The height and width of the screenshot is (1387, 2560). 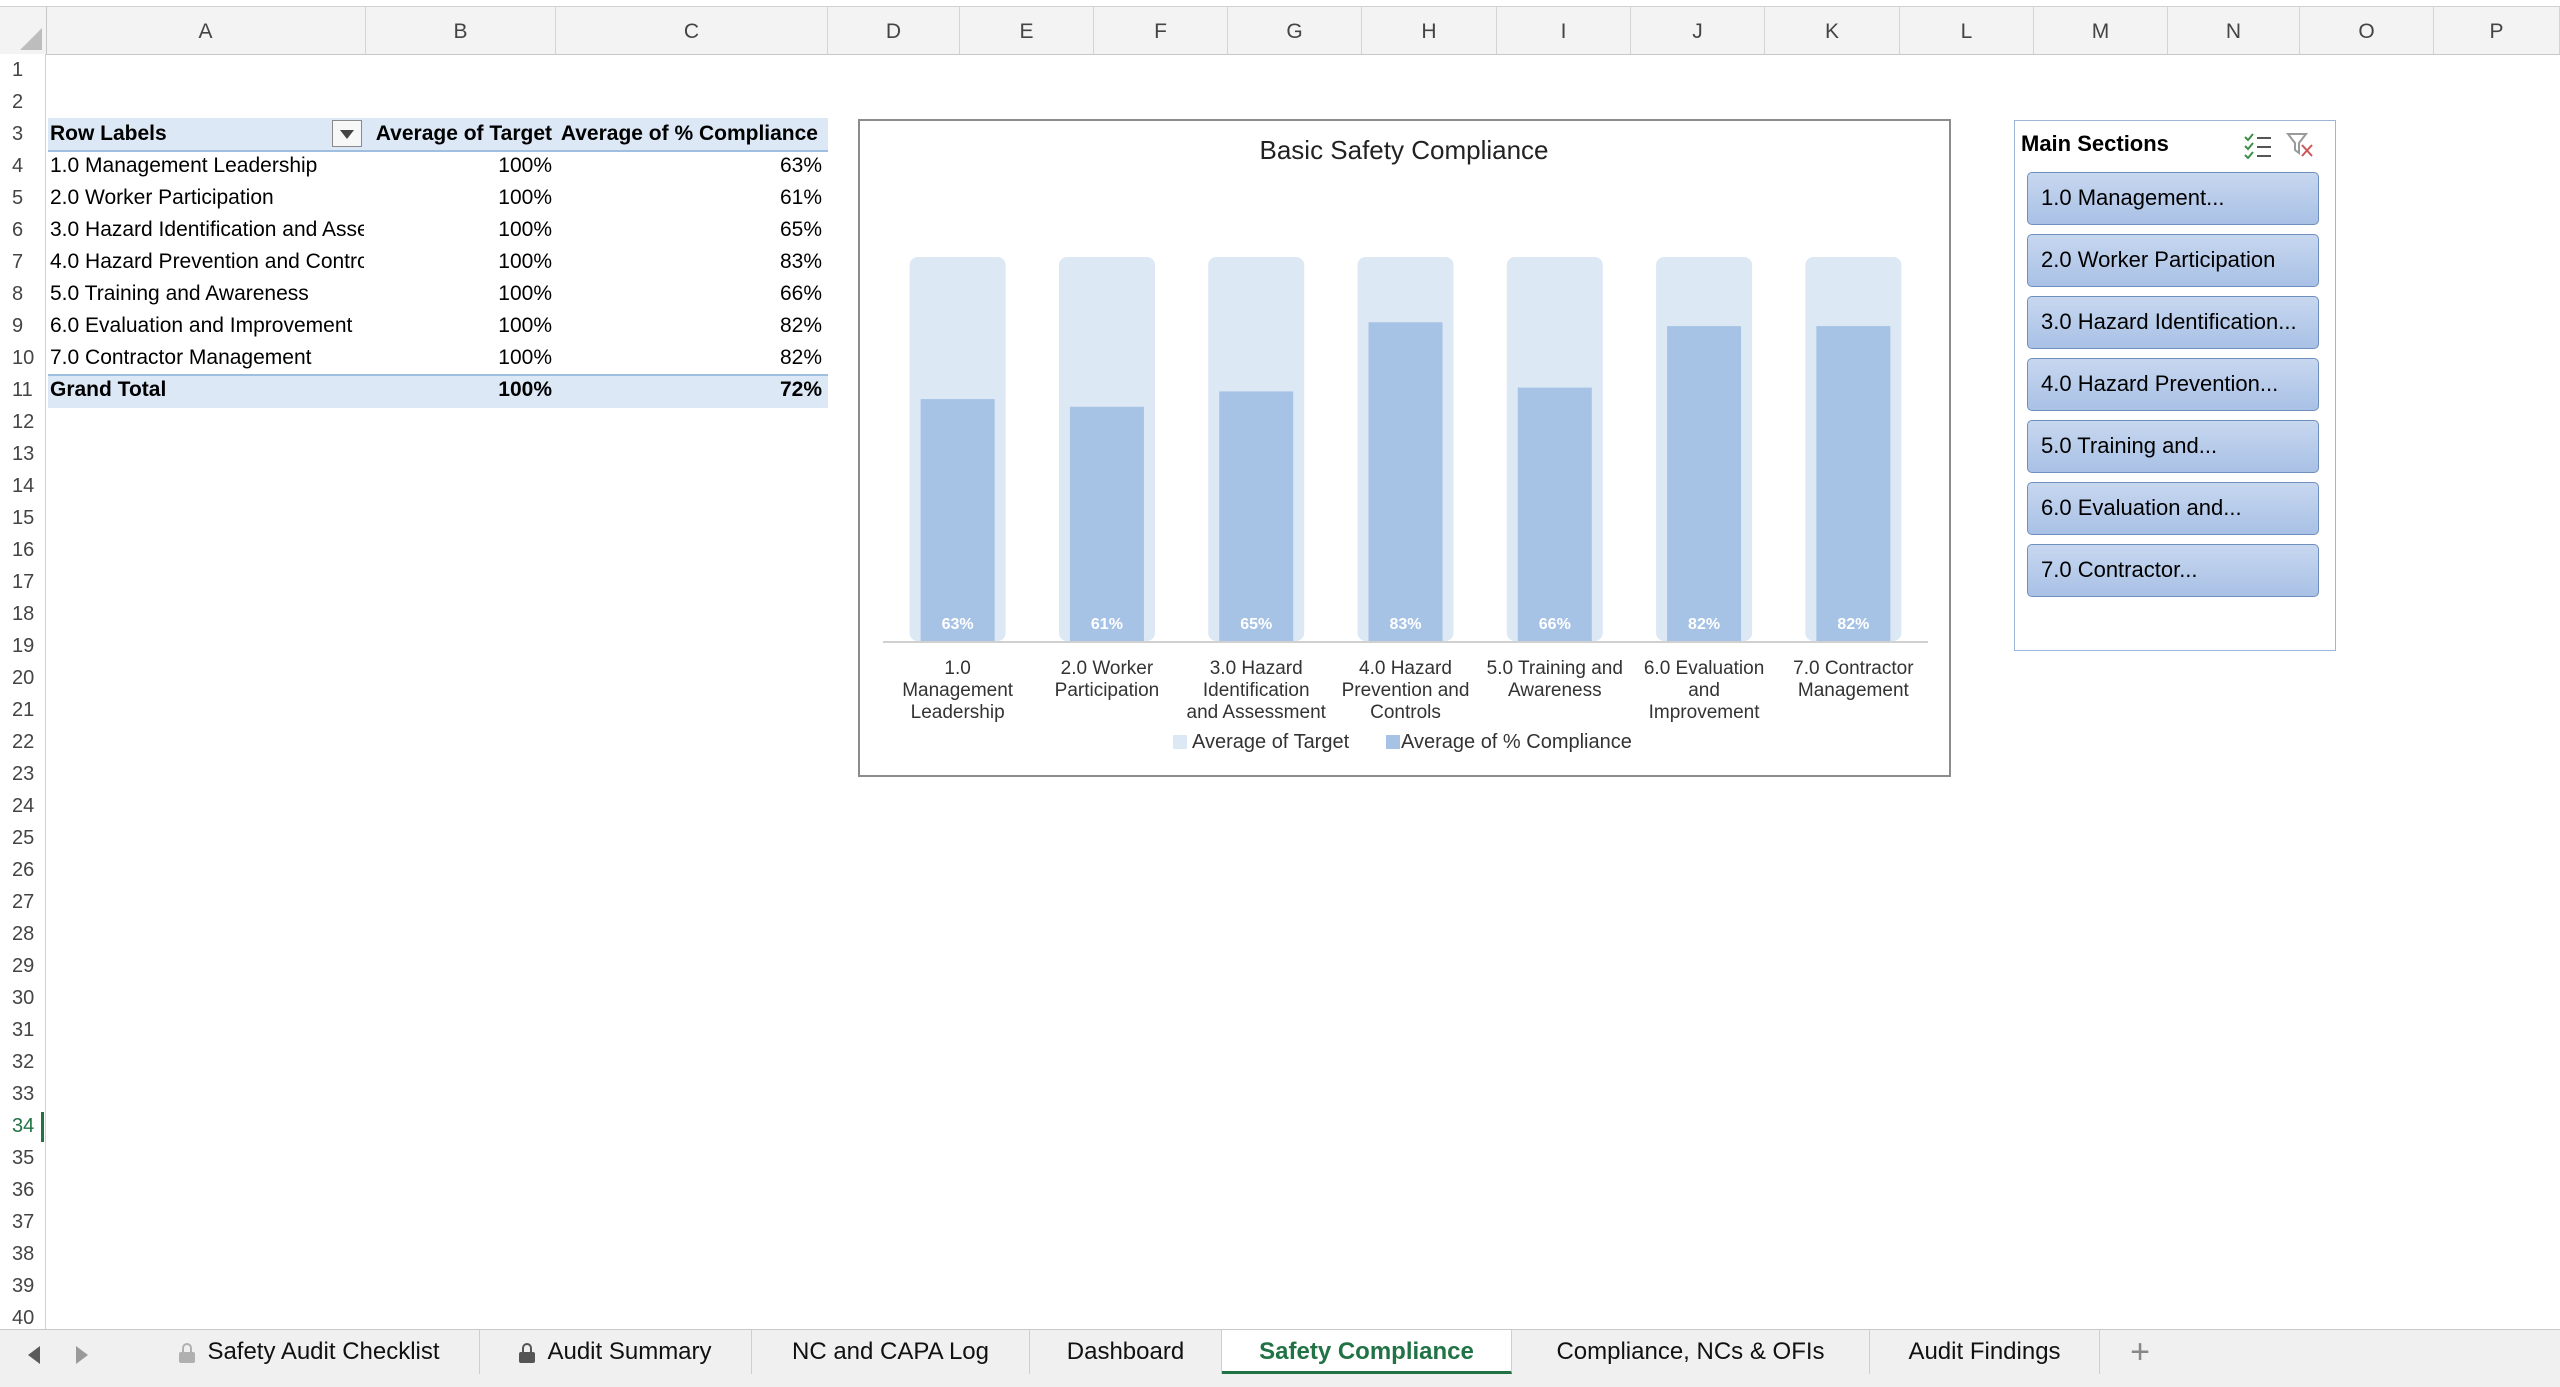 I want to click on row-header-39: 39, so click(x=23, y=1286).